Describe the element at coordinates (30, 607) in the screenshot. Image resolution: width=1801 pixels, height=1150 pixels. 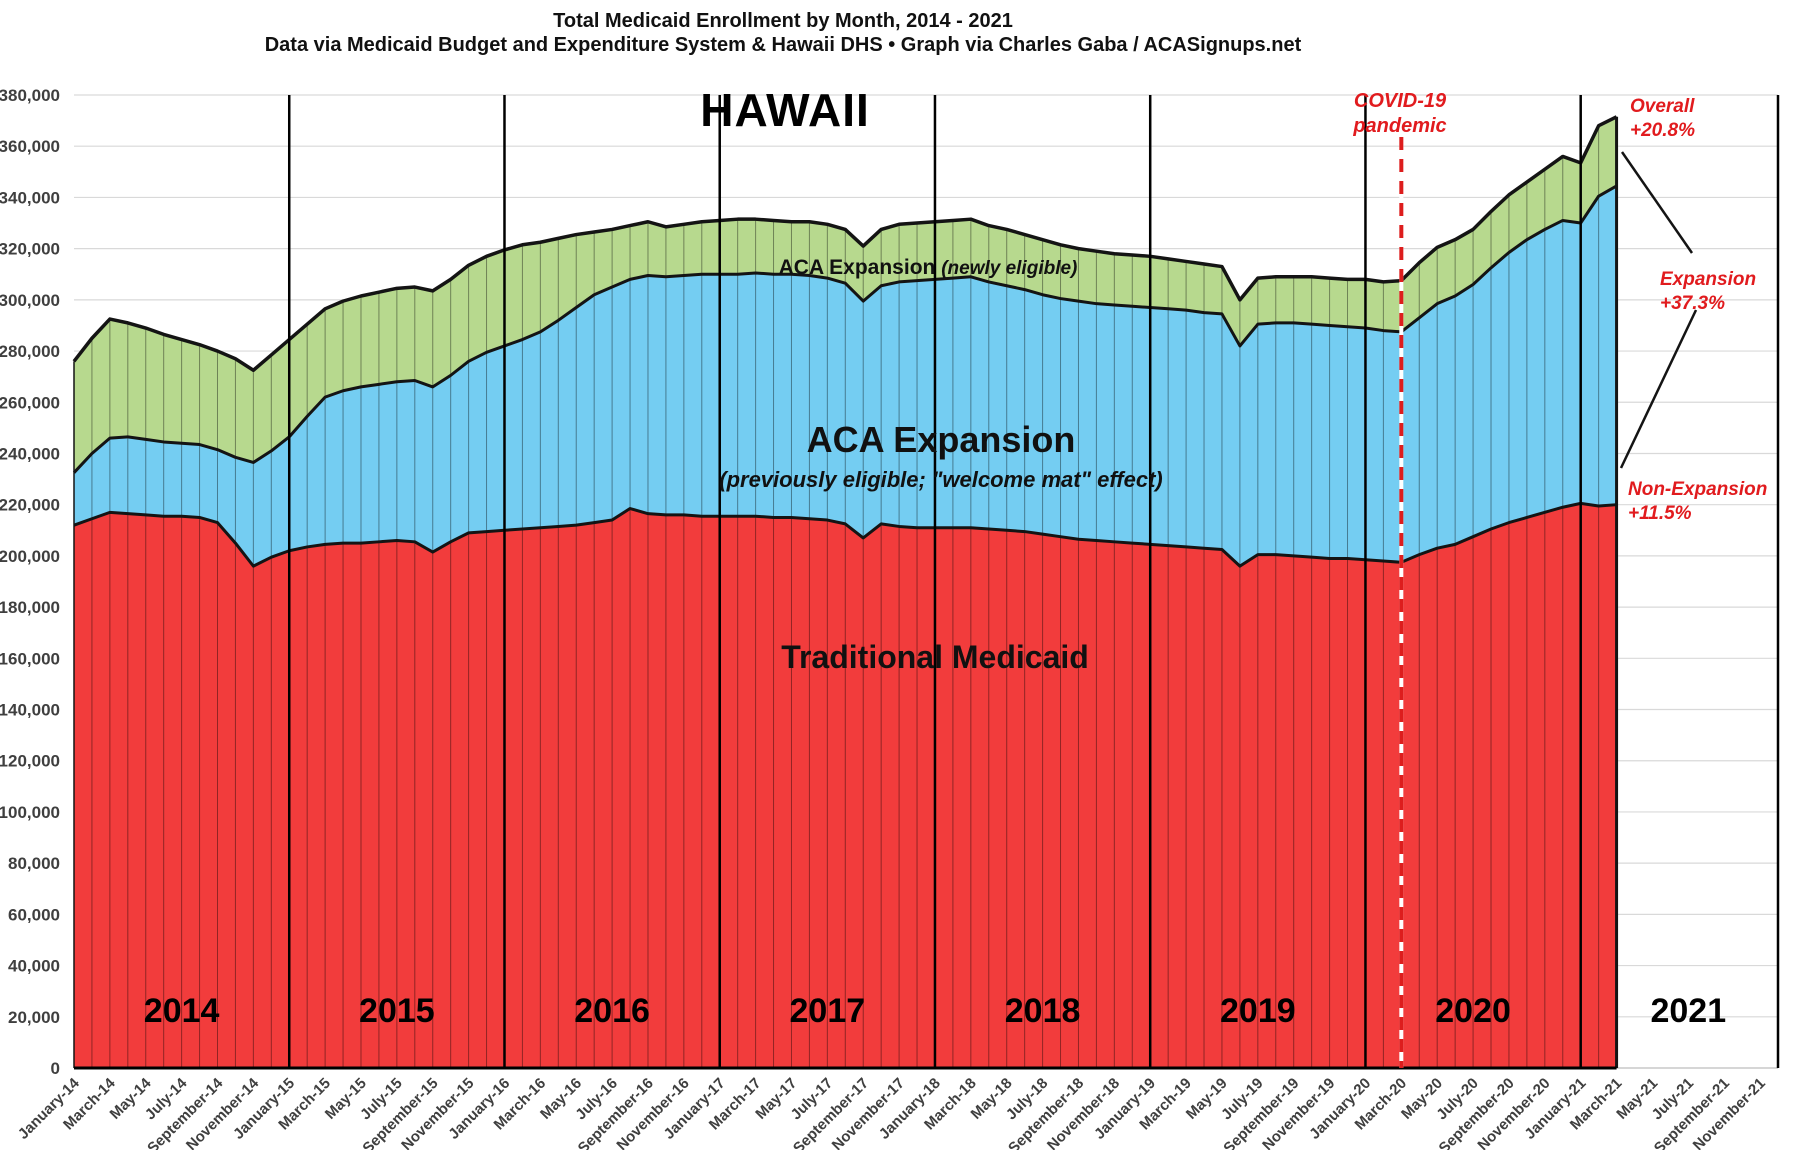
I see `y-tick-label: 180,000` at that location.